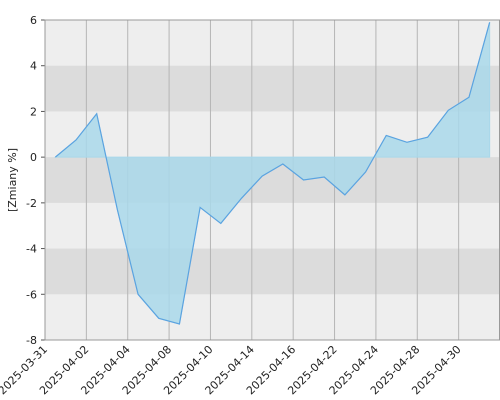  Describe the element at coordinates (31, 249) in the screenshot. I see `y-tick-label: -4` at that location.